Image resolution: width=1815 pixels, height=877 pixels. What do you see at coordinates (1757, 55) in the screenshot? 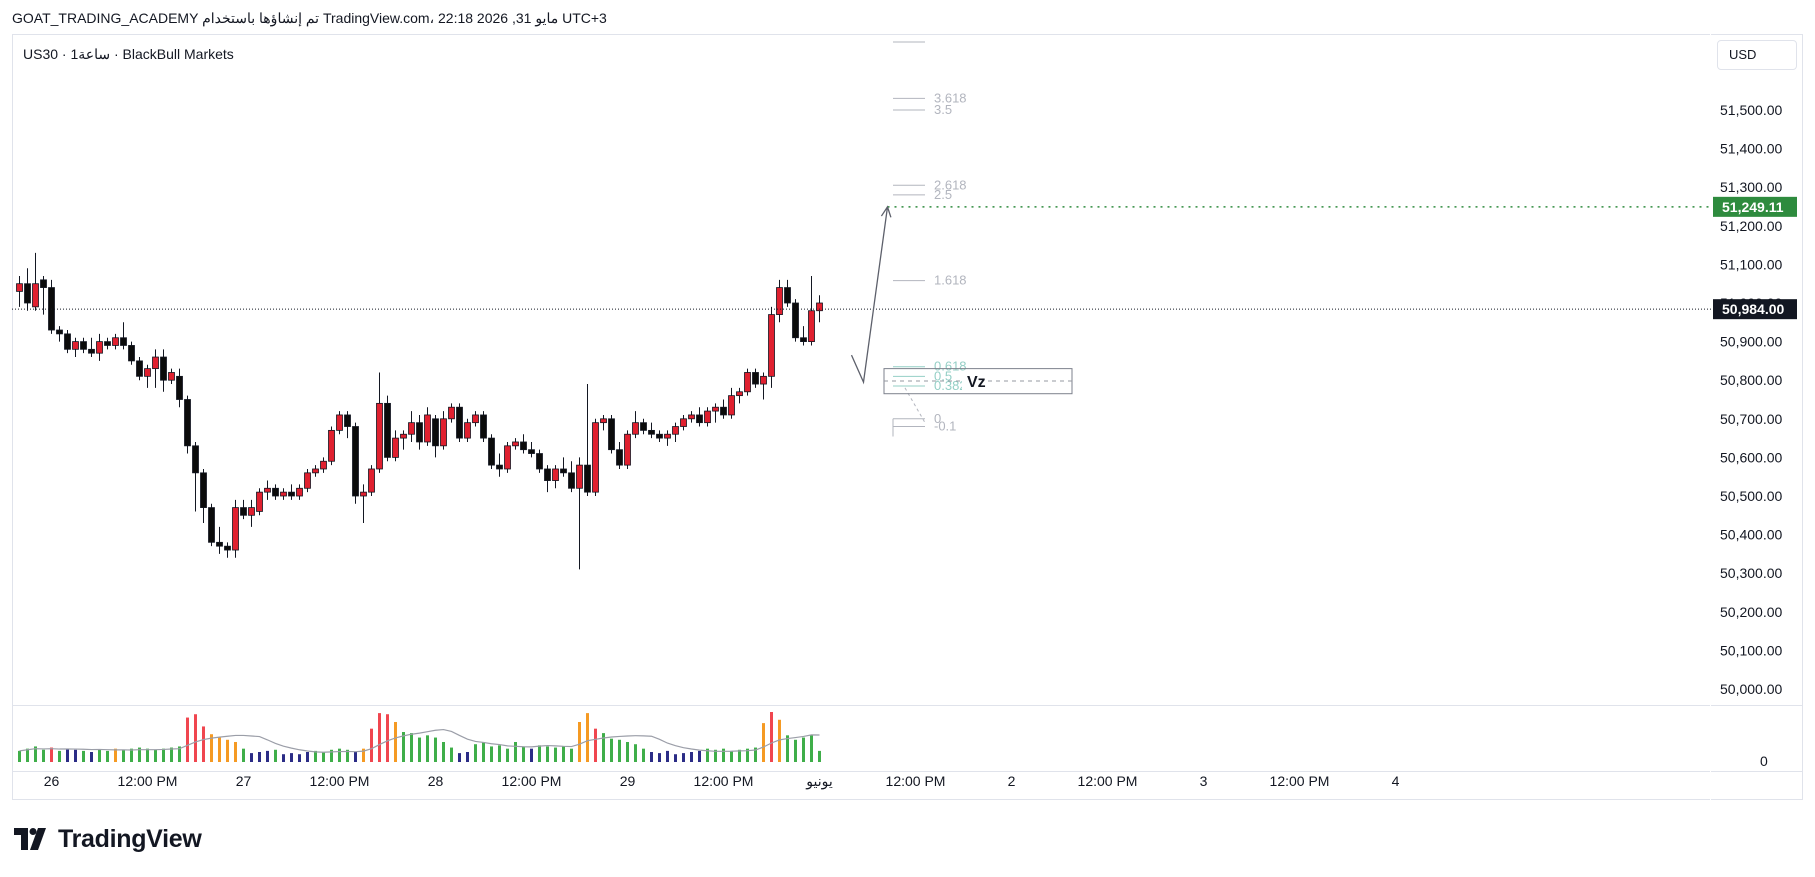
I see `currency-selector: USD` at bounding box center [1757, 55].